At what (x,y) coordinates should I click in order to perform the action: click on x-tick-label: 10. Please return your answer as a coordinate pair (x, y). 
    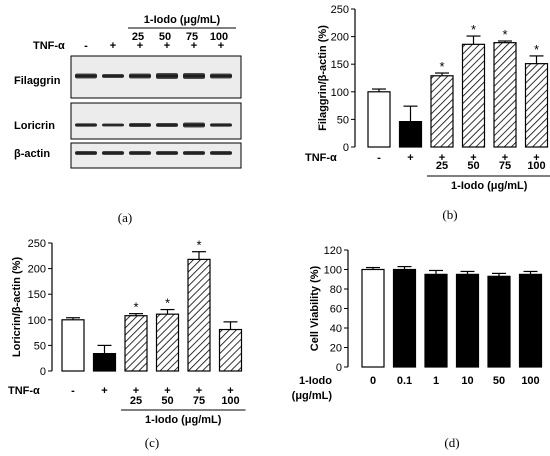
    Looking at the image, I should click on (467, 381).